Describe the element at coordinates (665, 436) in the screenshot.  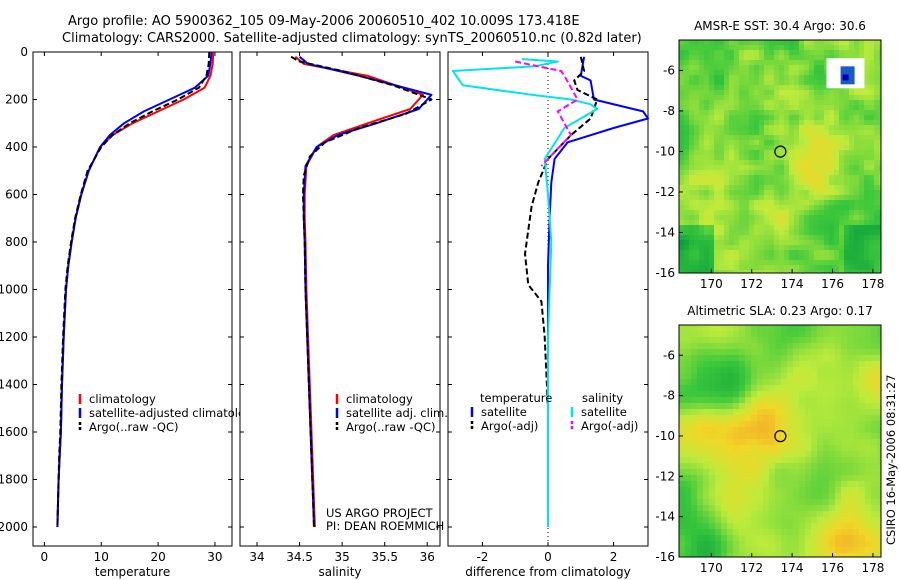
I see `sla_map-ytick-label: -10` at that location.